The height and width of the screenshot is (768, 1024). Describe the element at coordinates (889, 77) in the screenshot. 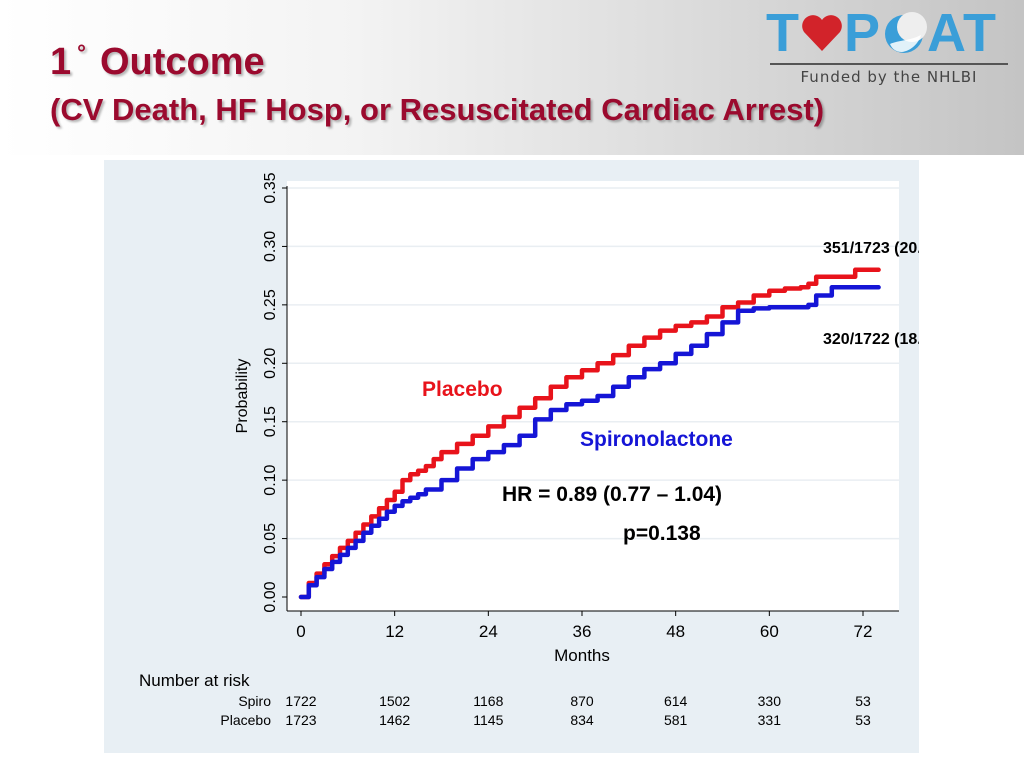

I see `logo-funded-text: Funded by the NHLBI` at that location.